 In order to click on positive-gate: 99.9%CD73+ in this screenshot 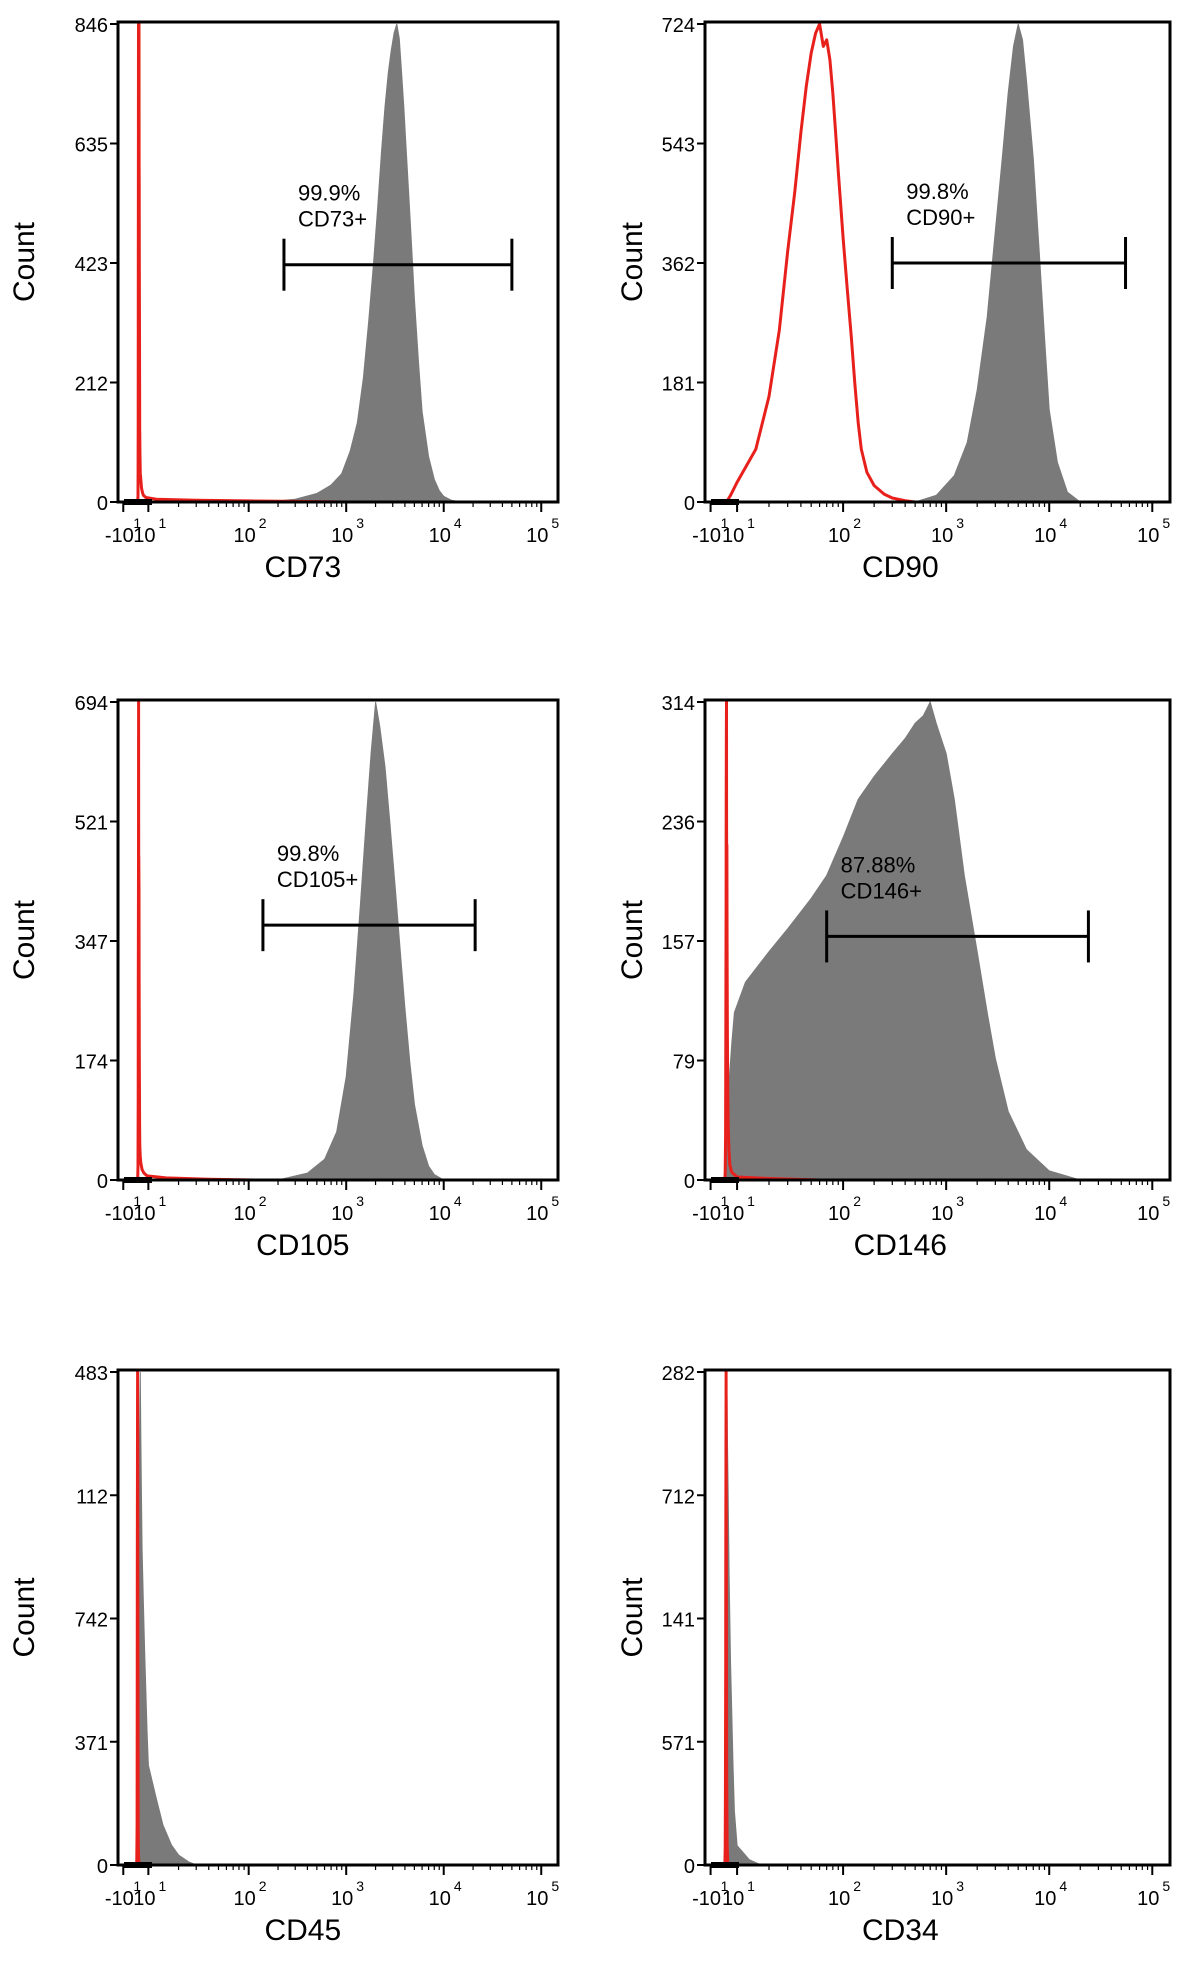, I will do `click(398, 236)`.